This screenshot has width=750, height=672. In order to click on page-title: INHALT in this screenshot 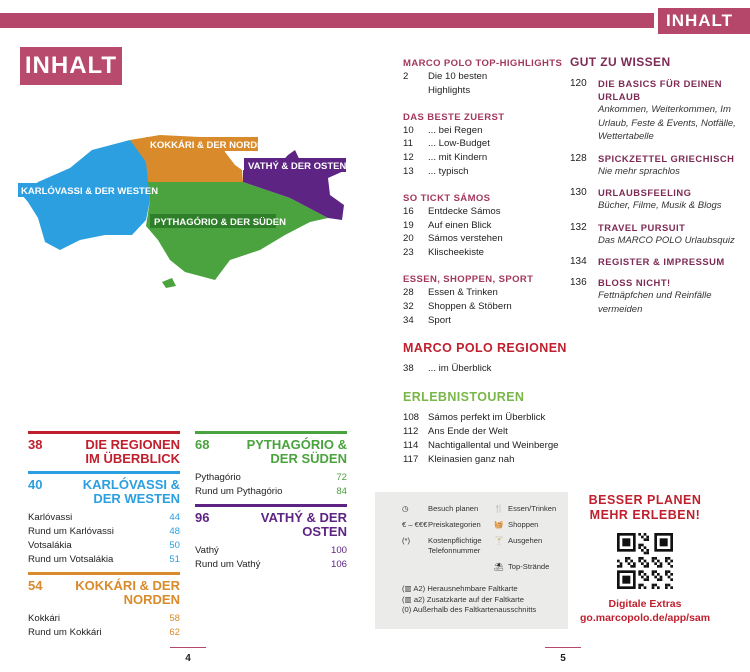, I will do `click(71, 66)`.